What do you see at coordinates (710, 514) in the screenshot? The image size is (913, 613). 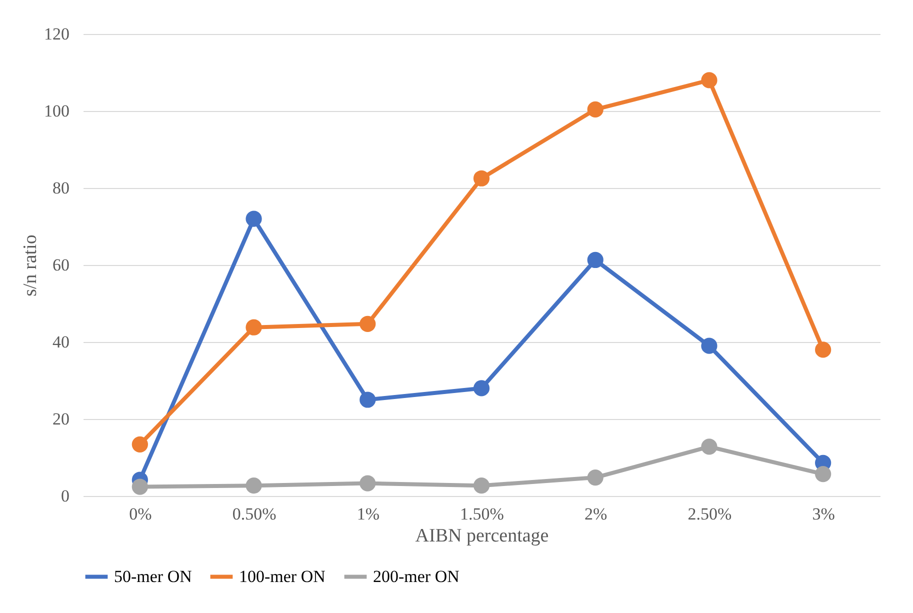 I see `x-tick-label: 2.50%` at bounding box center [710, 514].